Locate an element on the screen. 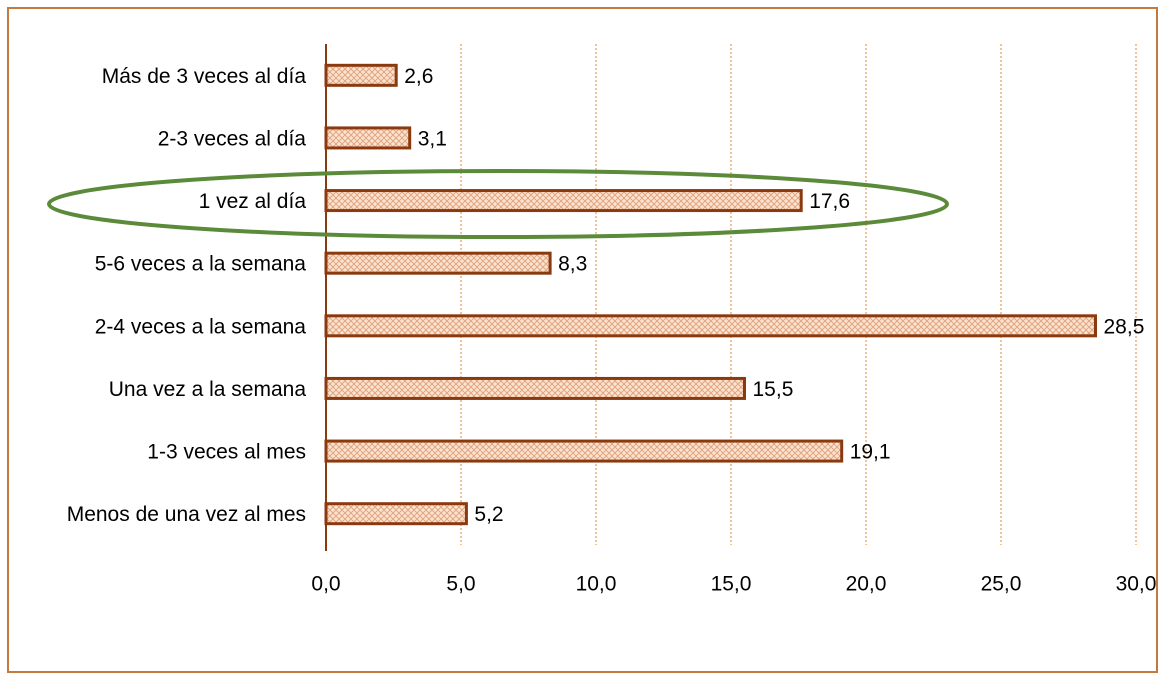  y-tick-label: Más de 3 veces al día is located at coordinates (204, 76).